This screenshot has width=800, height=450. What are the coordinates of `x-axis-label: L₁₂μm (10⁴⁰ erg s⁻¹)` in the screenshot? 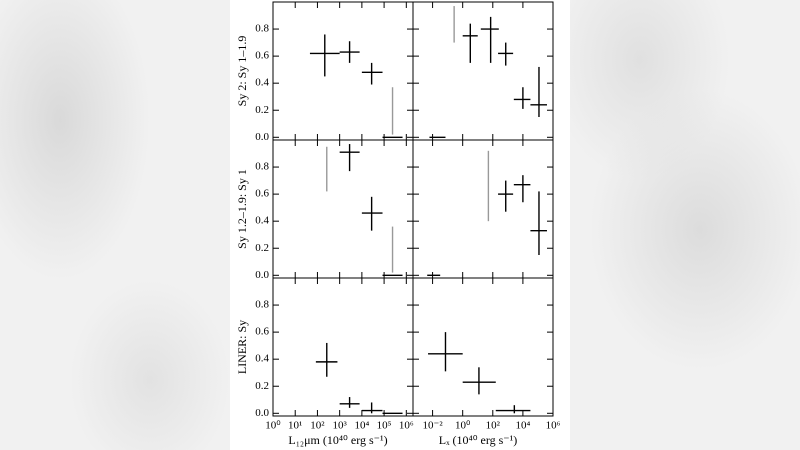 It's located at (337, 440).